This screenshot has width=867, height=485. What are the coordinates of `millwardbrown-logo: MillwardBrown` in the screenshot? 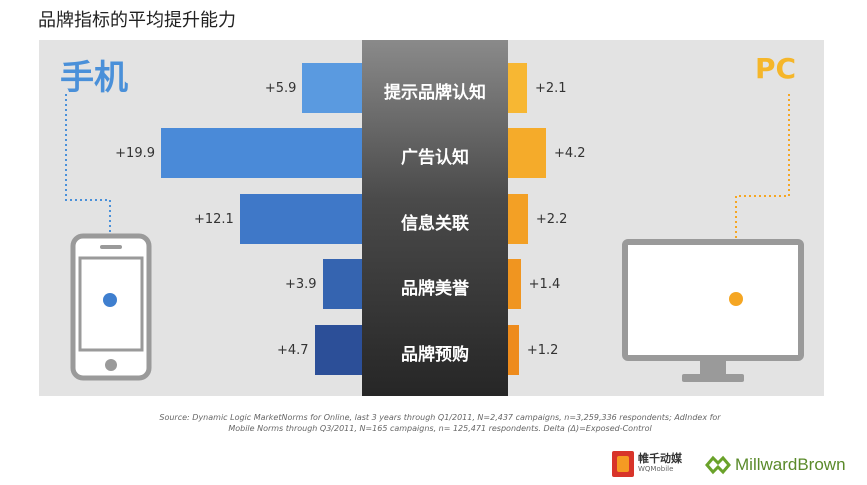 It's located at (775, 465).